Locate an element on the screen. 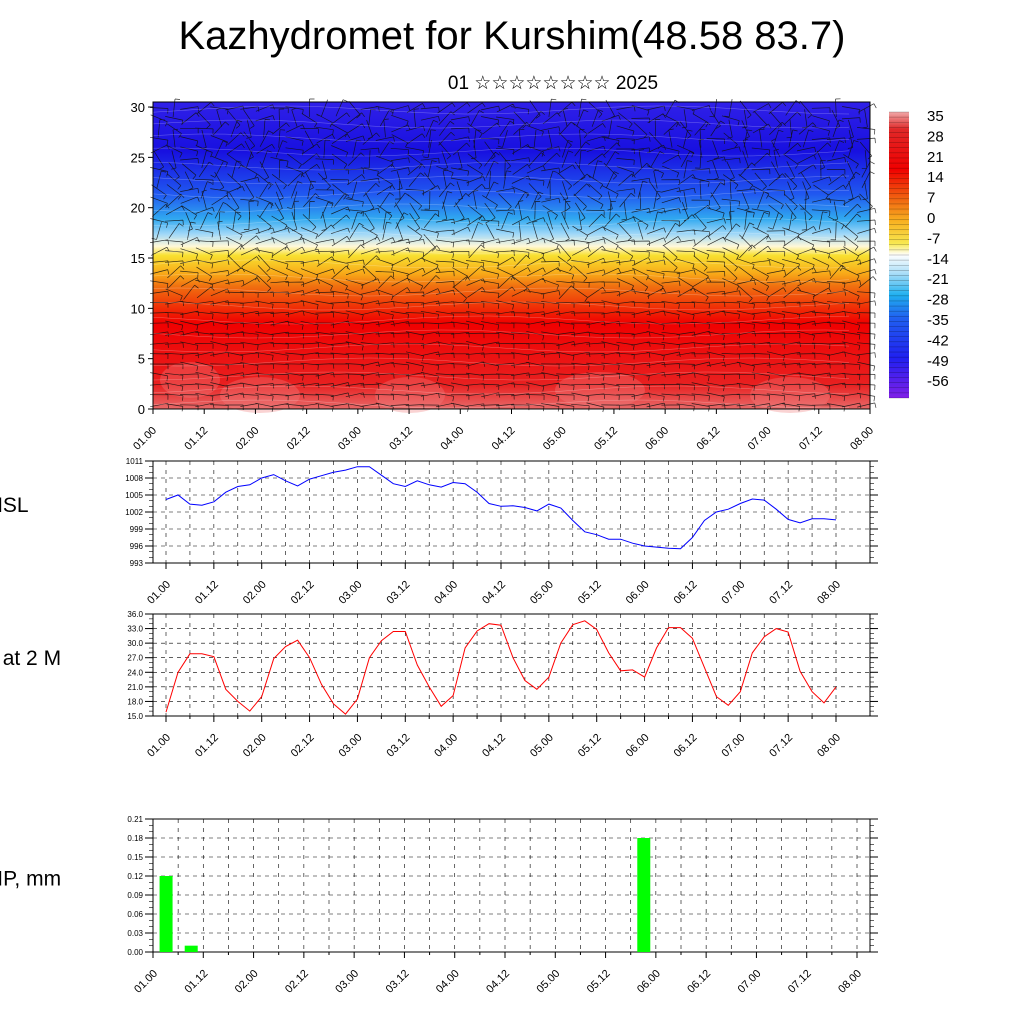 This screenshot has width=1024, height=1024. y-tick-label: 0.00 is located at coordinates (135, 952).